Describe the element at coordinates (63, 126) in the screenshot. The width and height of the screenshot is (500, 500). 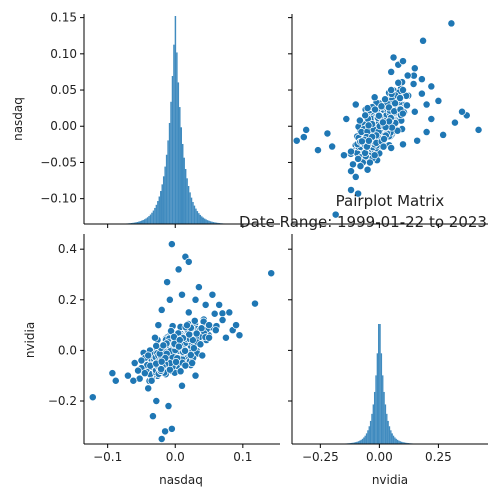
I see `y-tick-label: 0.00` at that location.